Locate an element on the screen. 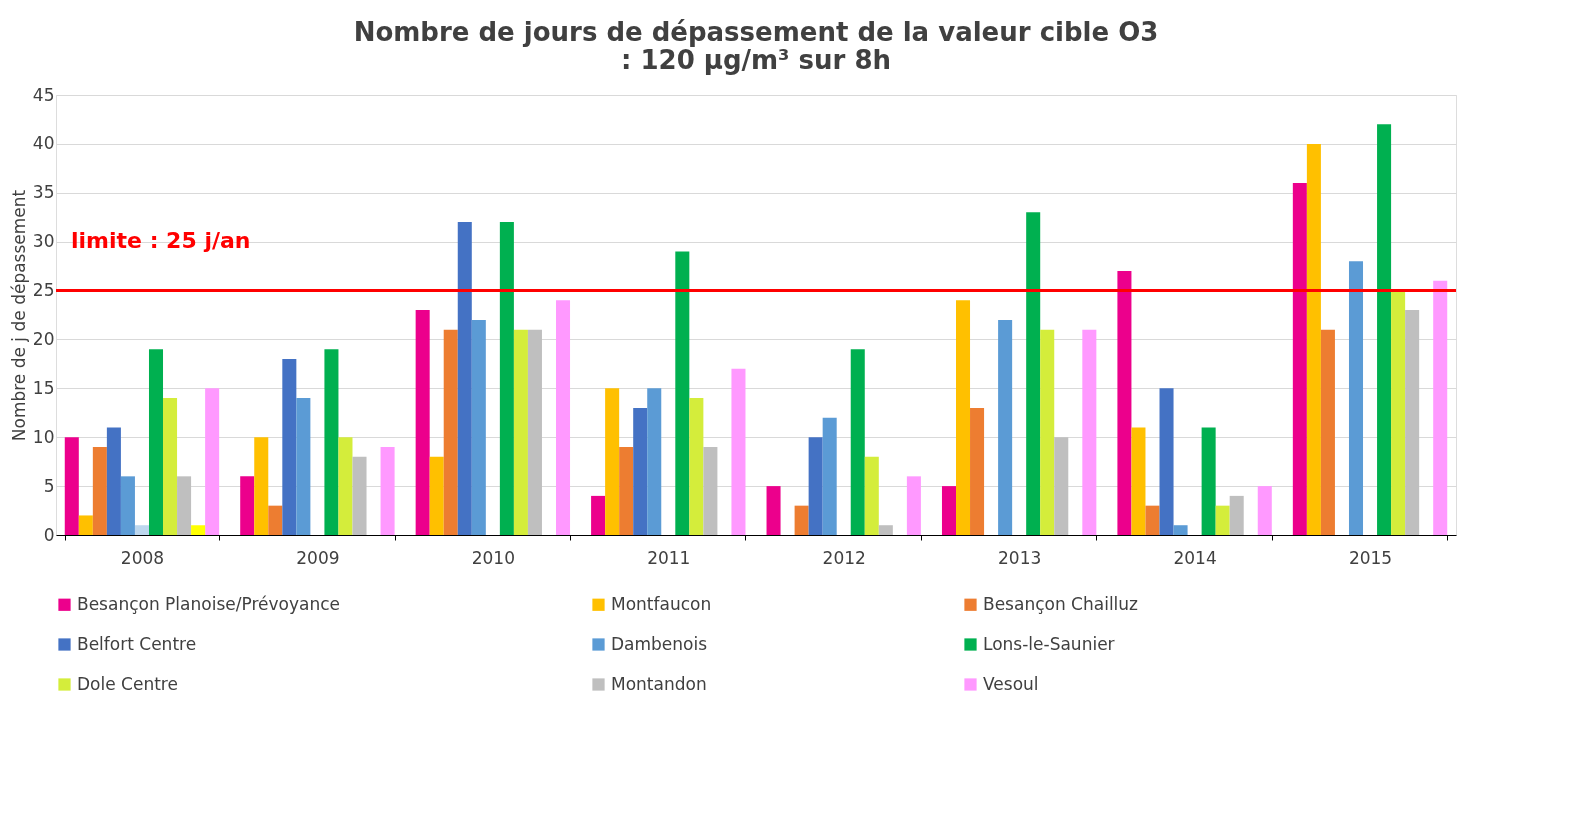  y-tick-label: 15 is located at coordinates (43, 387).